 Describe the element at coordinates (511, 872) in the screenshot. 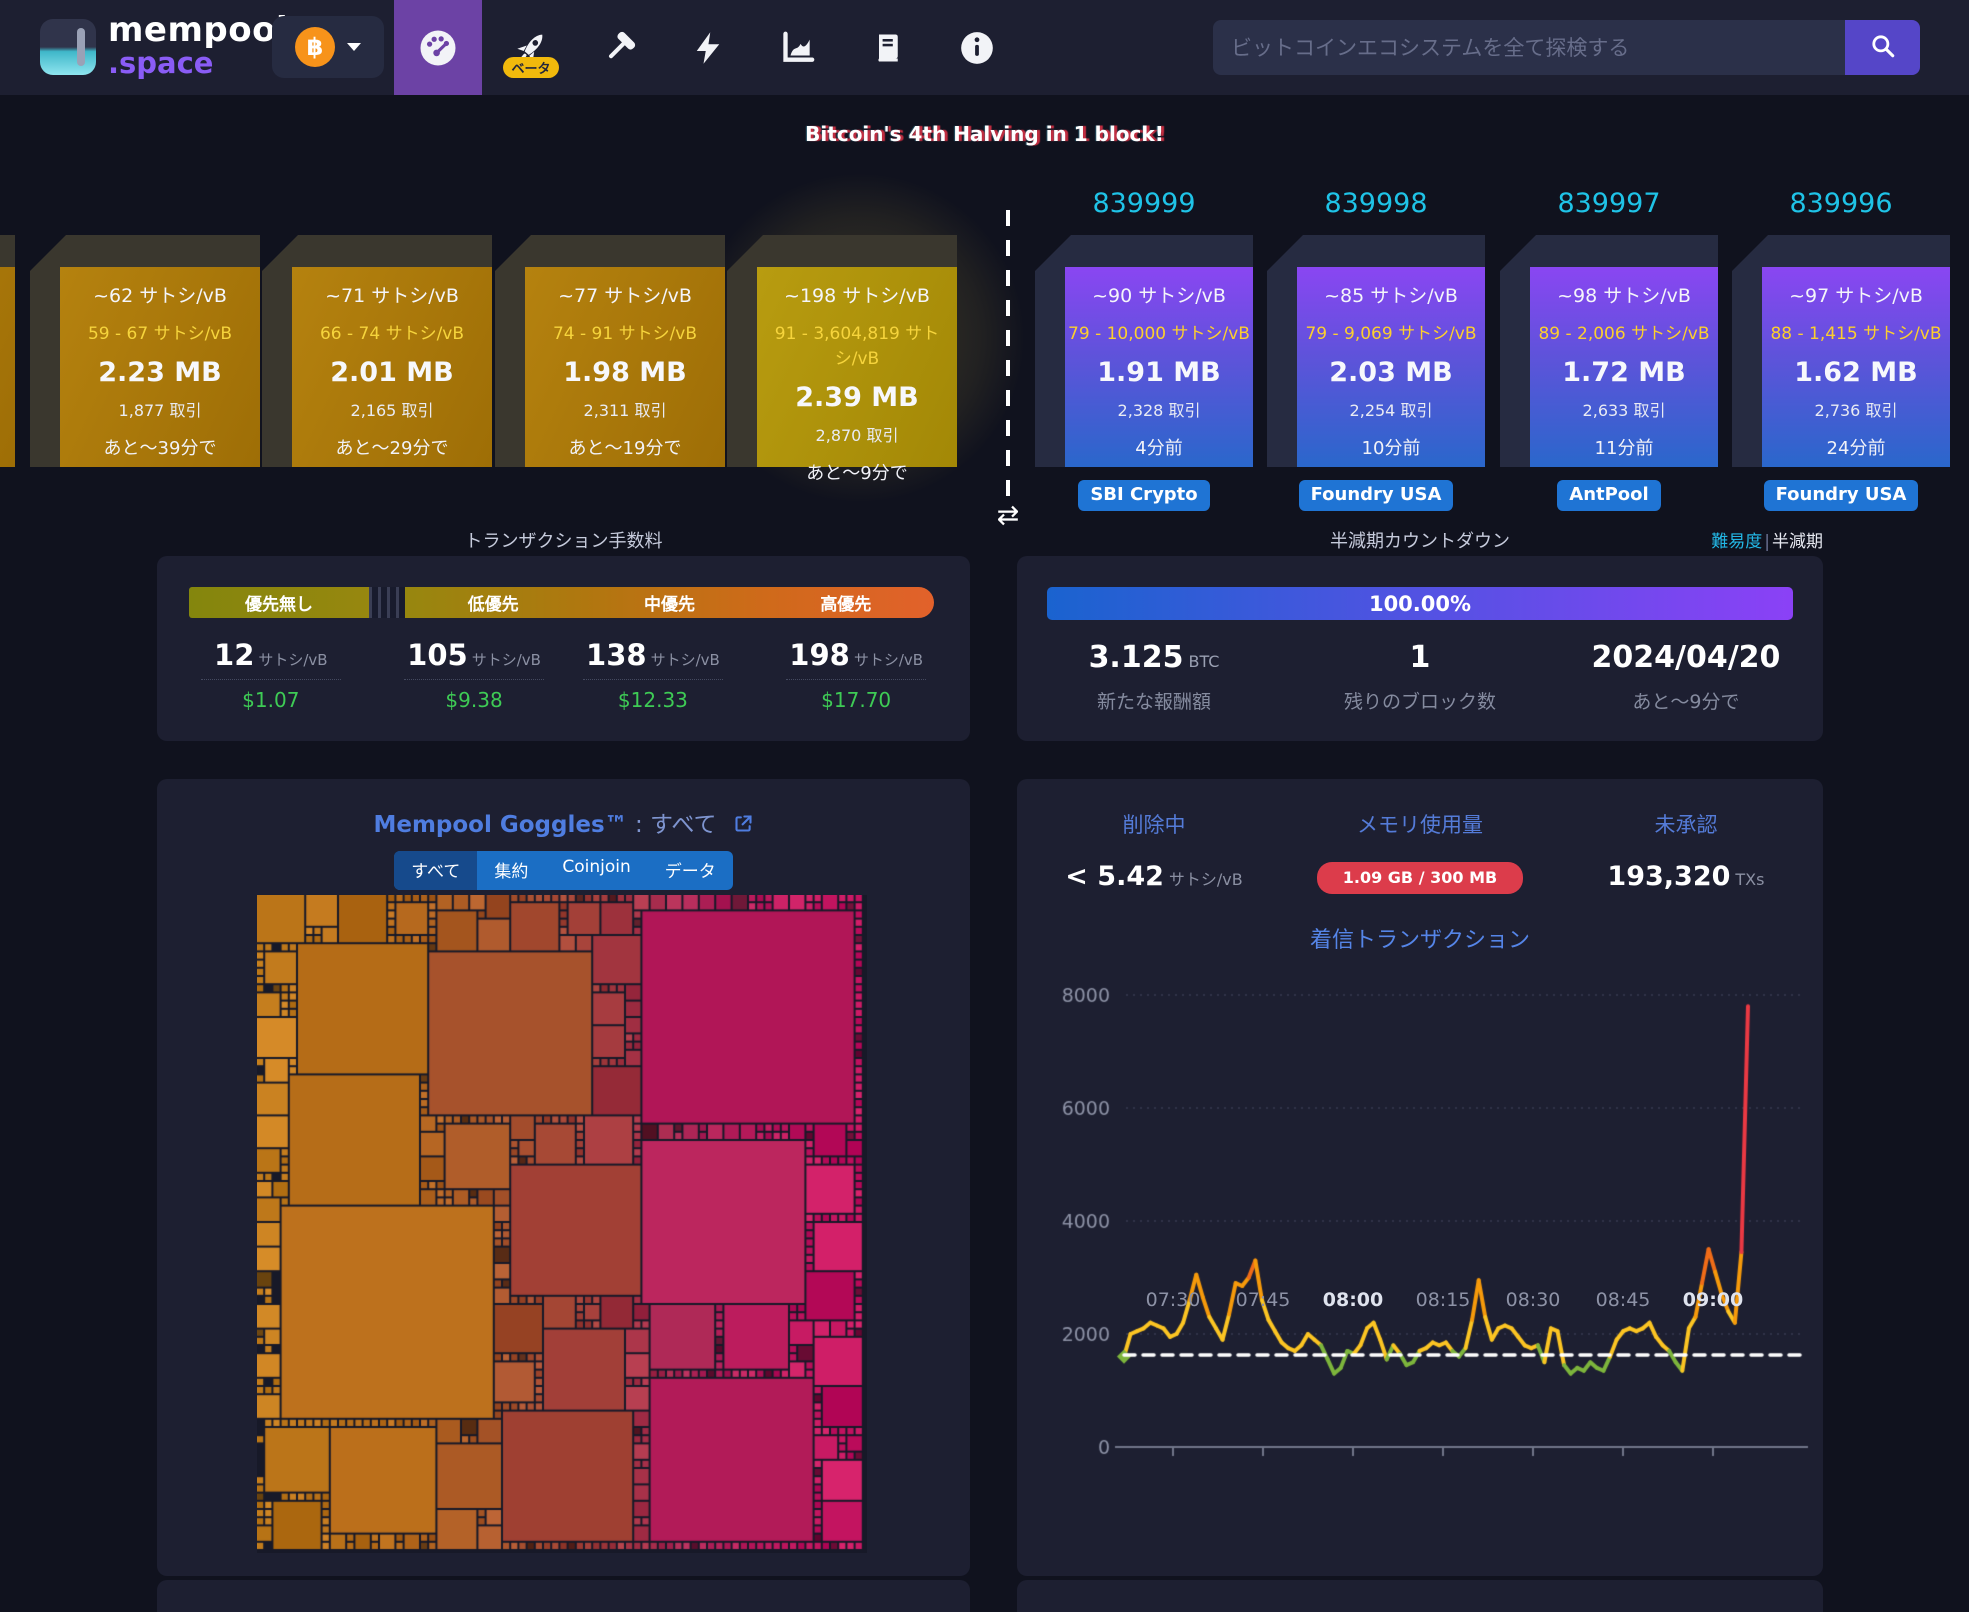

I see `tab-consolidation: 集約` at that location.